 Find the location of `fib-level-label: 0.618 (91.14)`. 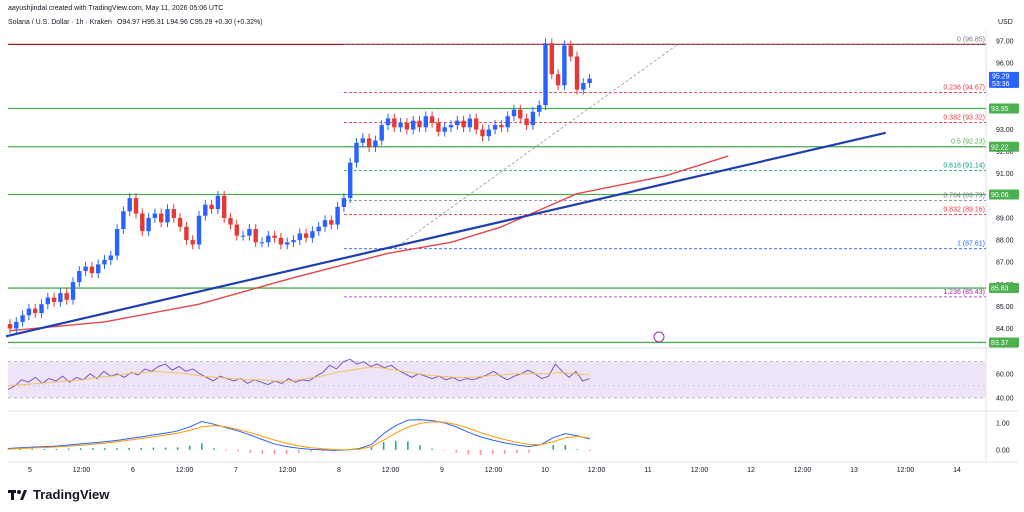

fib-level-label: 0.618 (91.14) is located at coordinates (964, 166).